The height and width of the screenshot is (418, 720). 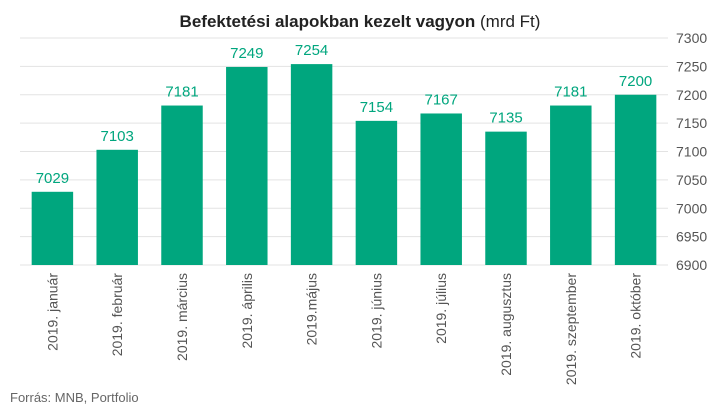 What do you see at coordinates (182, 317) in the screenshot?
I see `x-tick-label: 2019. március` at bounding box center [182, 317].